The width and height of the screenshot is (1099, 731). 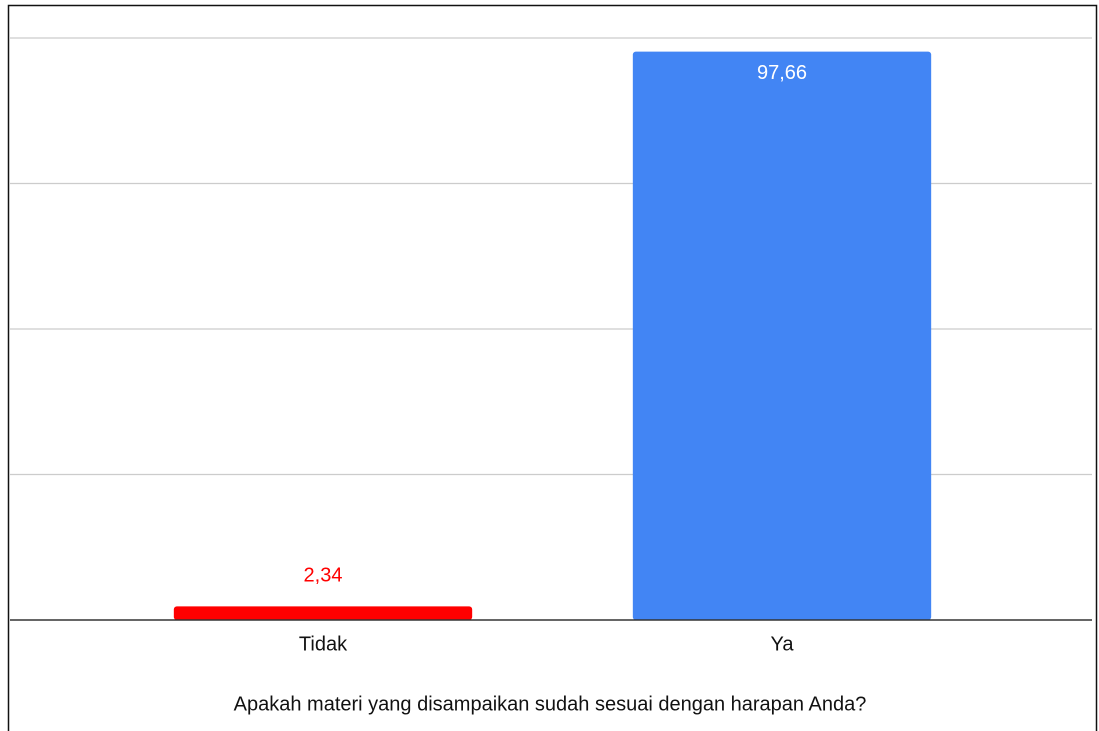 What do you see at coordinates (323, 613) in the screenshot?
I see `bar` at bounding box center [323, 613].